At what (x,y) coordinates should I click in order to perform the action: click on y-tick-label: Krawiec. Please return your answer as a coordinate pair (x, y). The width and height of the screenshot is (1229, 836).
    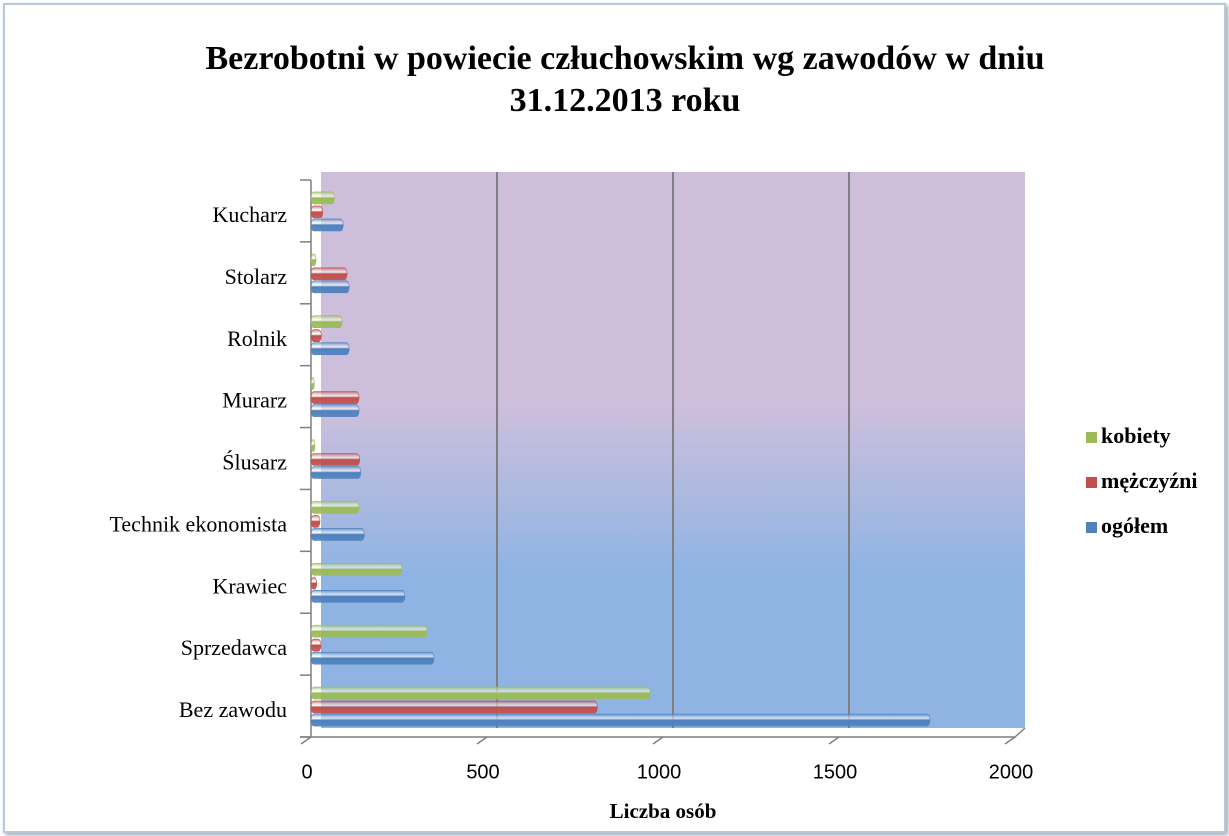
    Looking at the image, I should click on (249, 585).